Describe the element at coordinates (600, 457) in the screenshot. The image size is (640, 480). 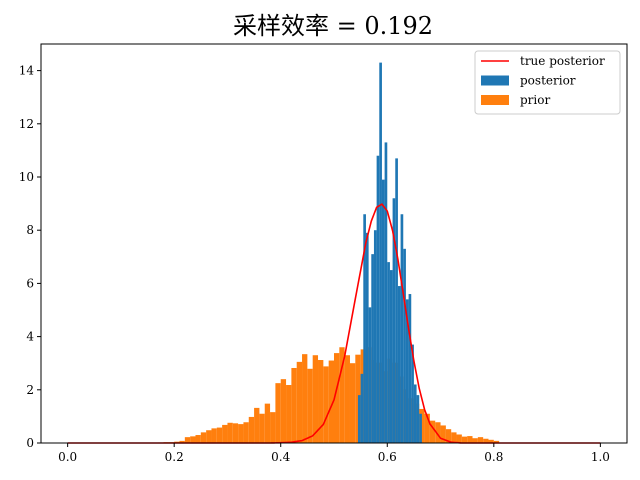
I see `x-tick-label: 1.0` at that location.